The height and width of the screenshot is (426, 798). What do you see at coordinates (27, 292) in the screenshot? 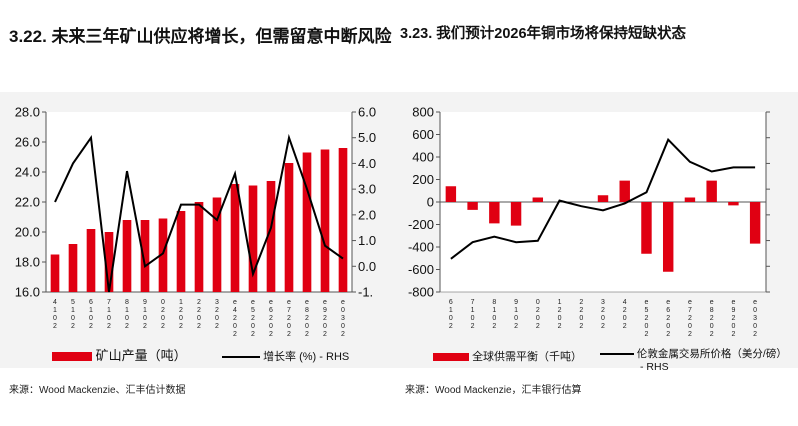
I see `left-ytick-label: 16.0` at bounding box center [27, 292].